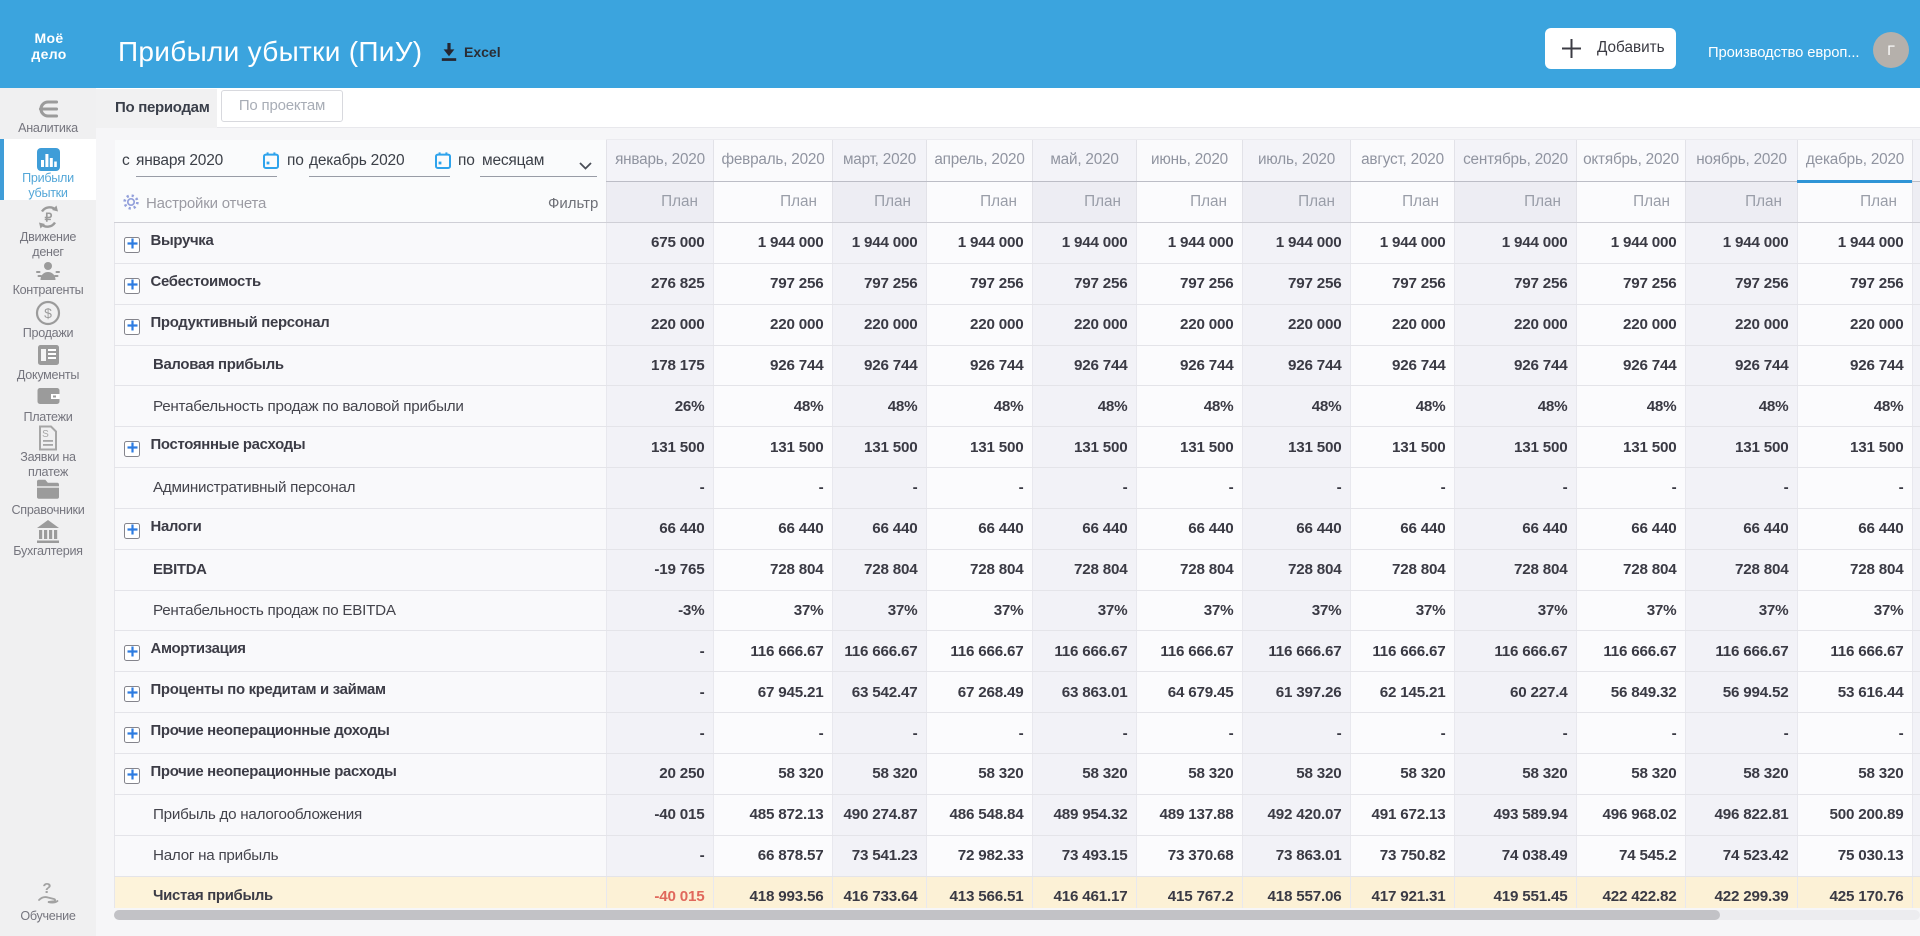  I want to click on svg-text: S, so click(45, 434).